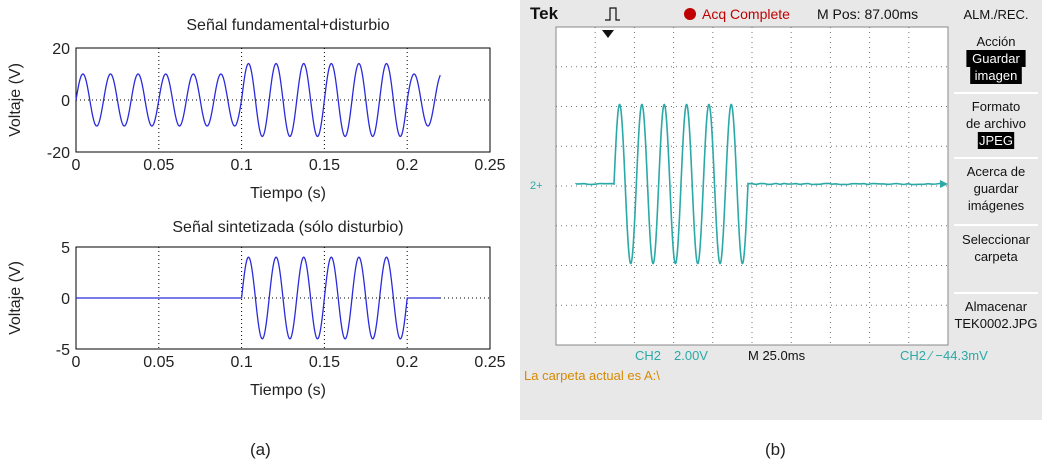 The image size is (1042, 471). What do you see at coordinates (489, 362) in the screenshot?
I see `plot2-xtick-label: 0.25` at bounding box center [489, 362].